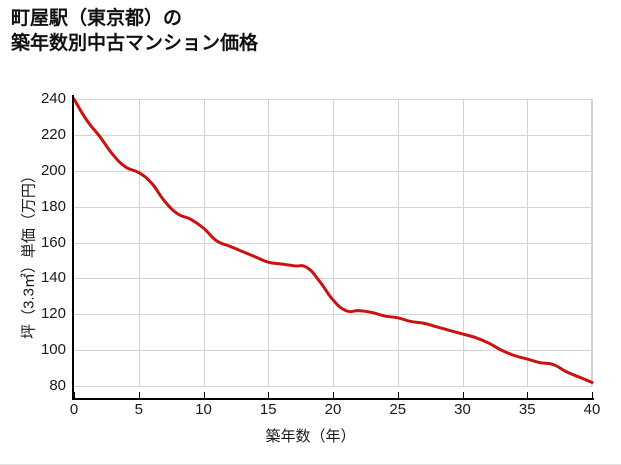 The height and width of the screenshot is (465, 621). I want to click on y-axis-line, so click(73, 247).